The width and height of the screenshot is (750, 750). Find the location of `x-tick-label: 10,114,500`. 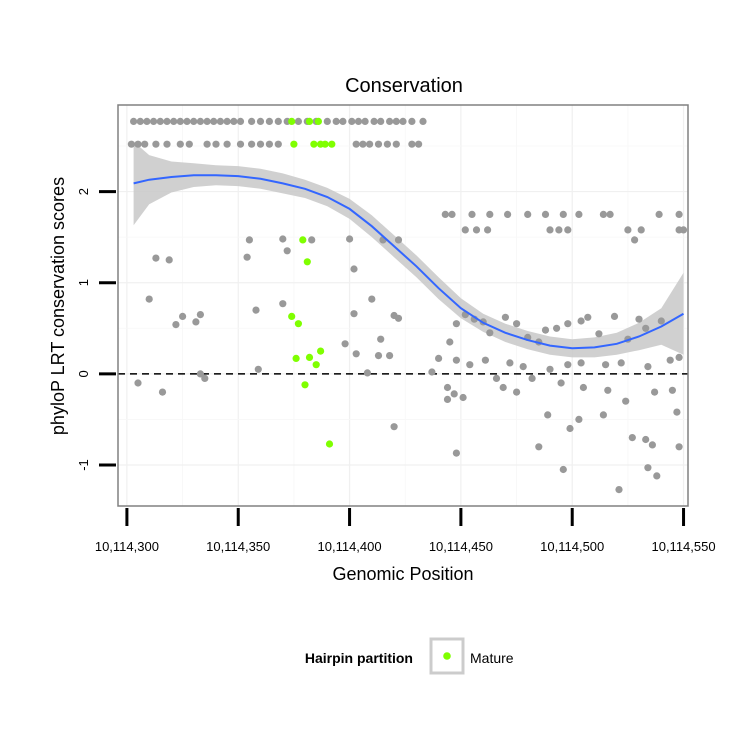

x-tick-label: 10,114,500 is located at coordinates (572, 546).